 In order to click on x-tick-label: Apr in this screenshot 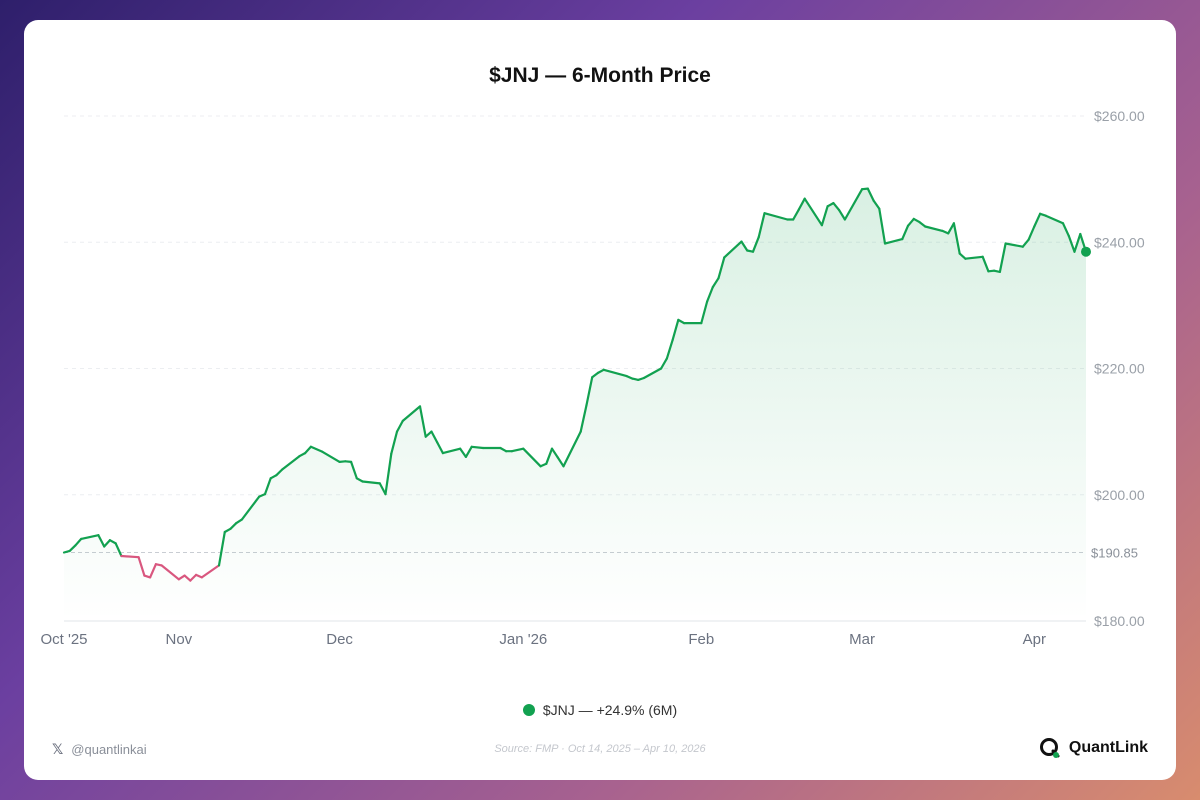, I will do `click(1034, 639)`.